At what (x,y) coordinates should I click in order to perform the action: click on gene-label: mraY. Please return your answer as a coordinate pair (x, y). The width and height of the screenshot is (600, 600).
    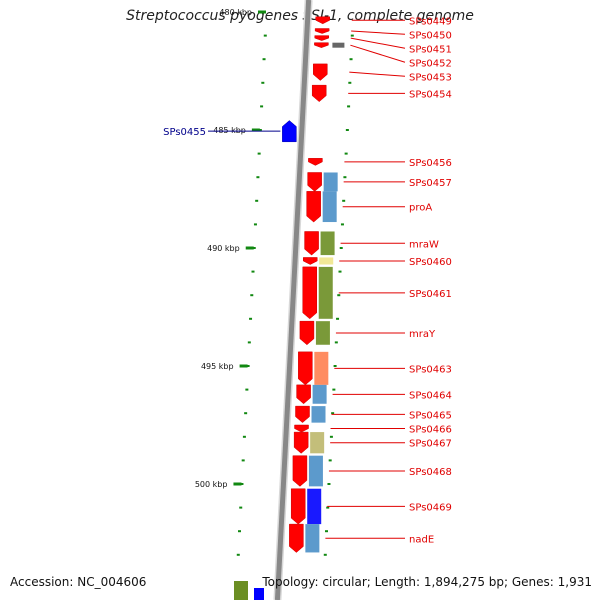
    Looking at the image, I should click on (422, 334).